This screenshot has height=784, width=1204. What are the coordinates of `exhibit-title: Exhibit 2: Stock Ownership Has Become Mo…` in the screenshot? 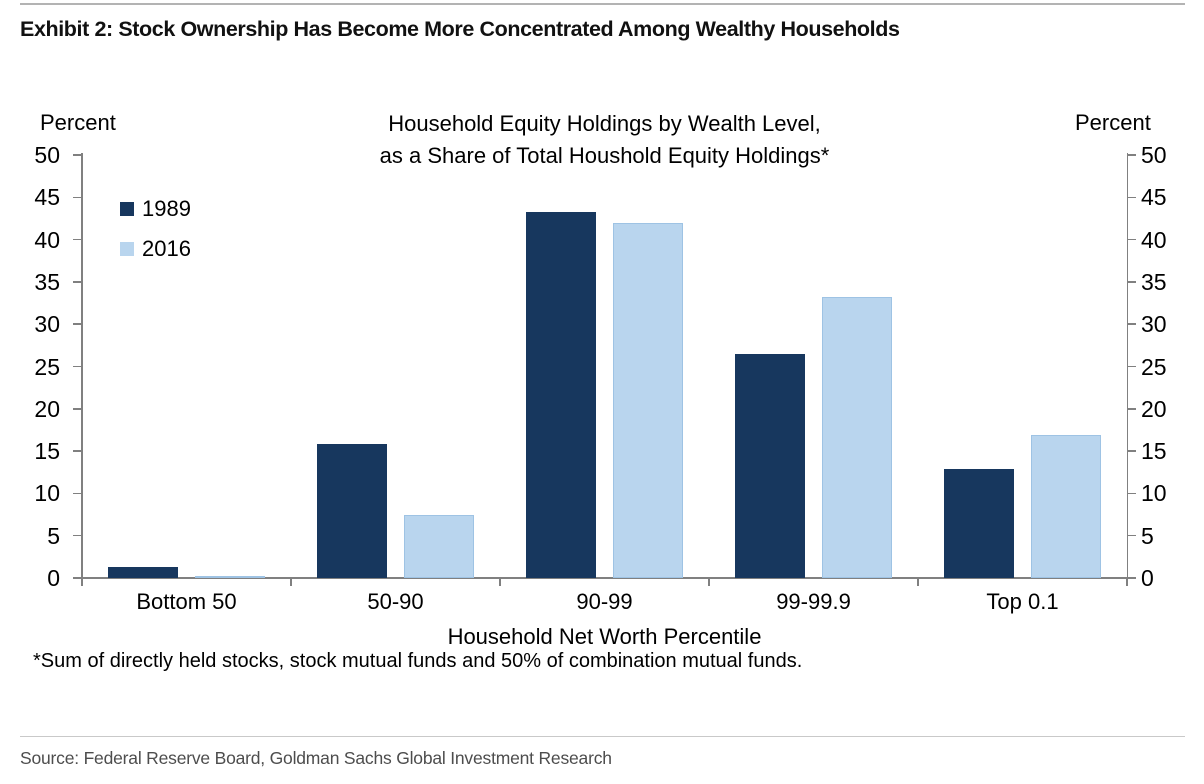 It's located at (460, 29).